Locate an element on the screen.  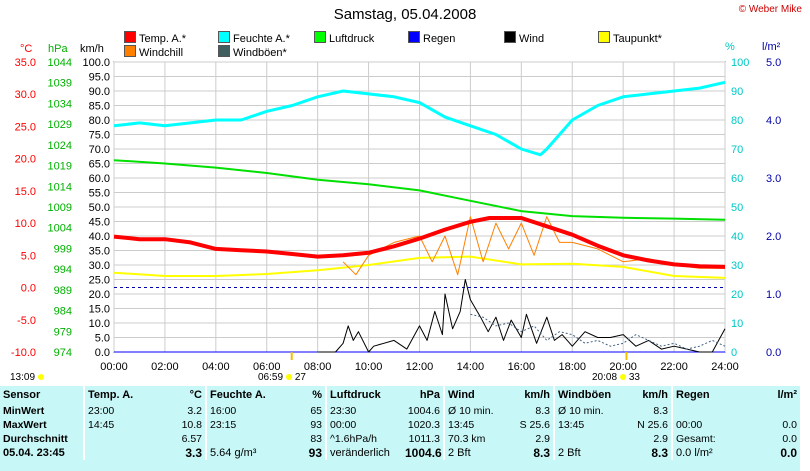
wind-tick-label: 70.0 is located at coordinates (99, 150).